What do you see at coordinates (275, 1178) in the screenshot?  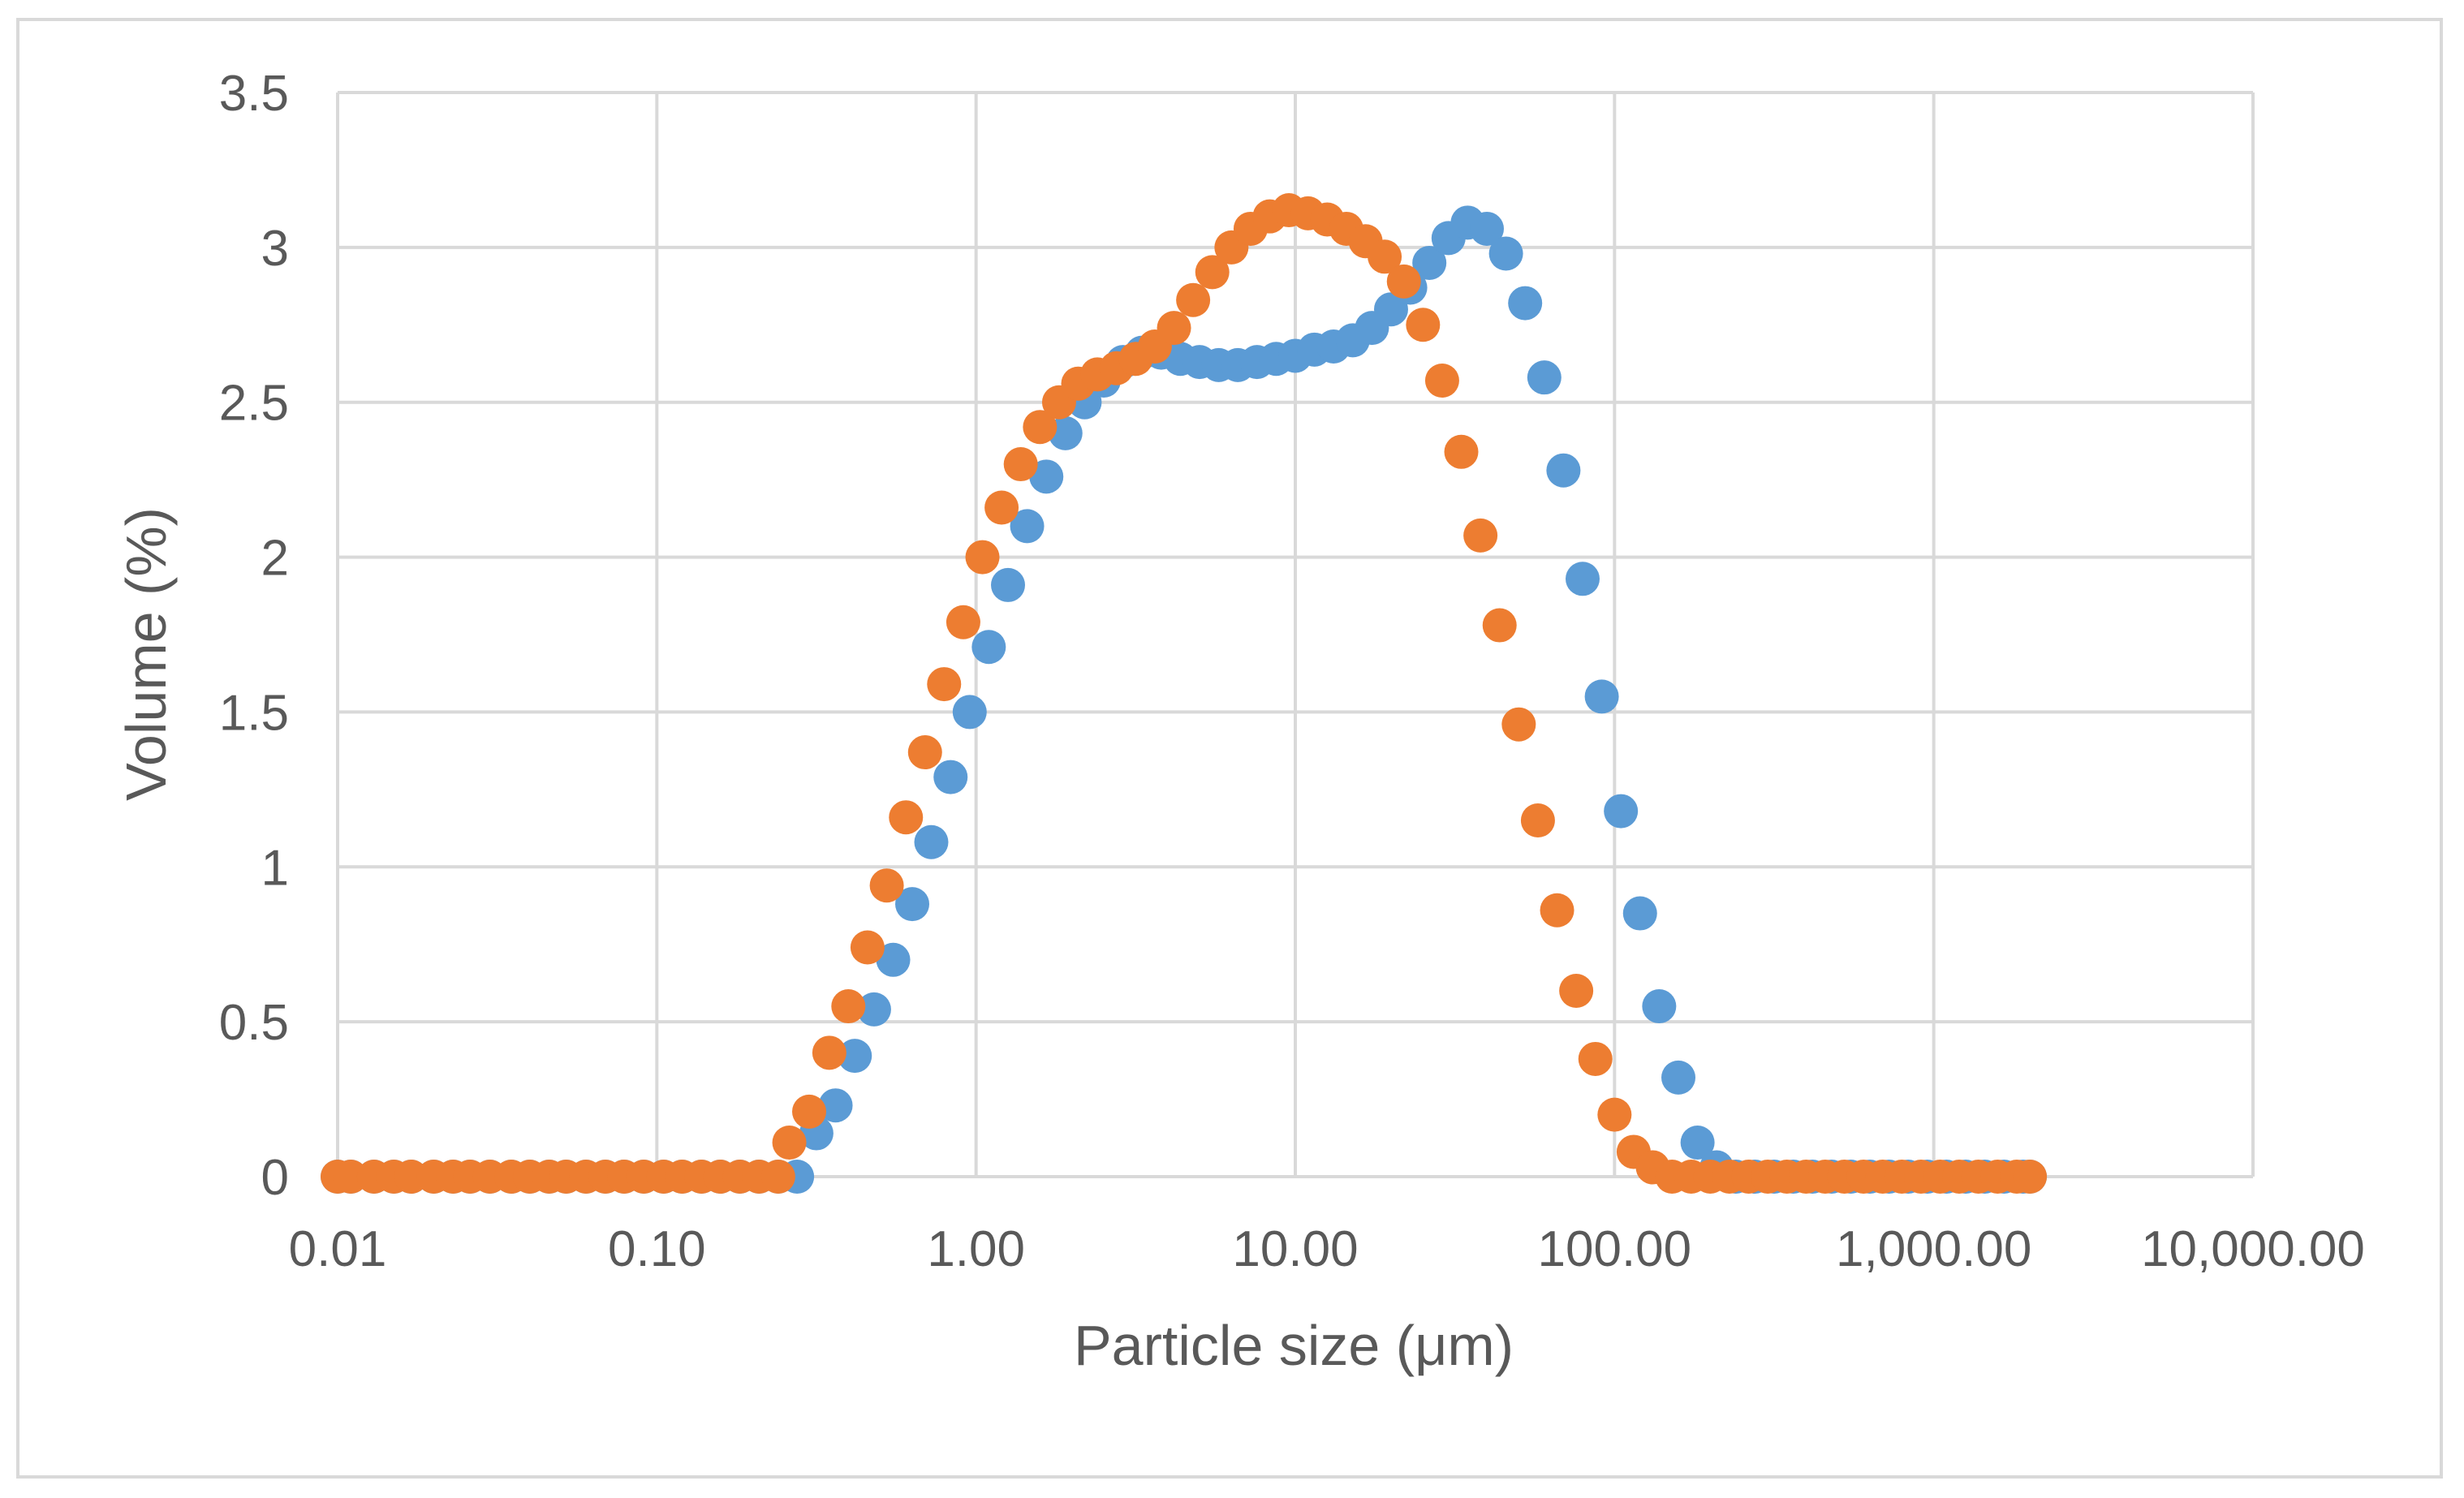 I see `y-tick-label: 0` at bounding box center [275, 1178].